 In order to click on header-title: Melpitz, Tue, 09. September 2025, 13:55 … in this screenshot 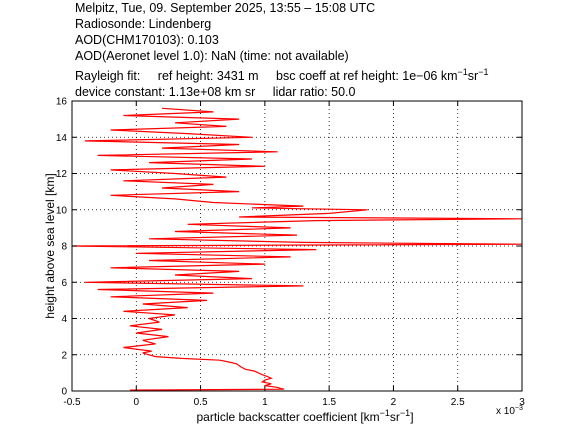, I will do `click(225, 8)`.